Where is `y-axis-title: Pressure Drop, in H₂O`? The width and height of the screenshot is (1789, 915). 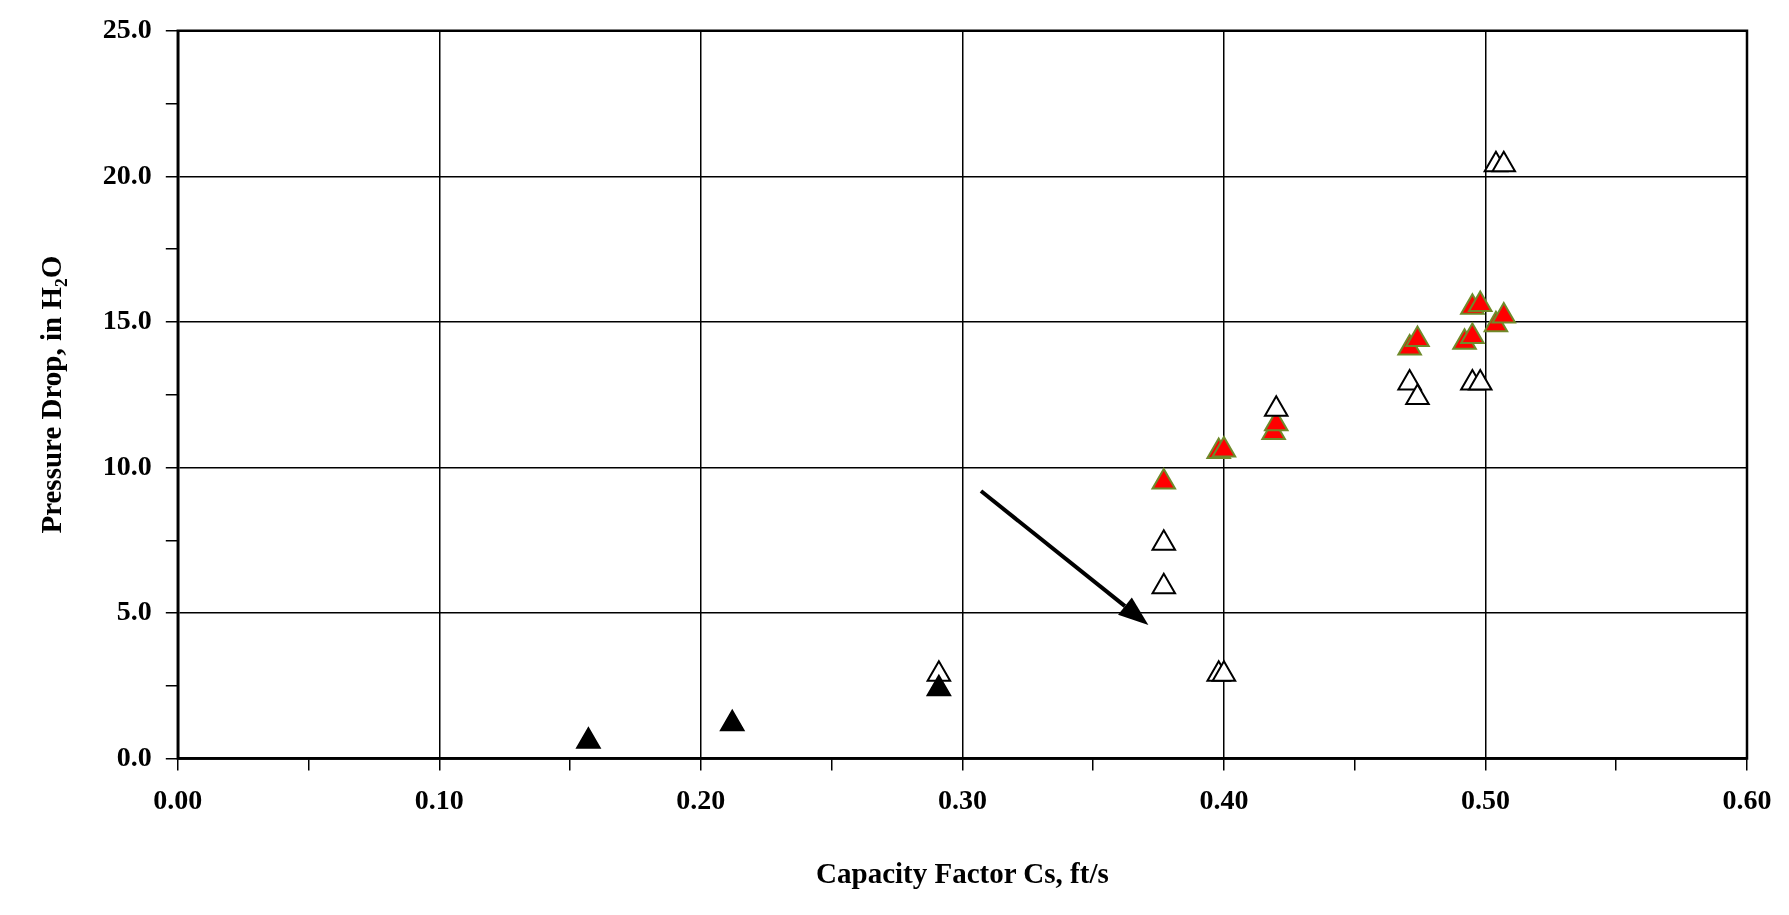 y-axis-title: Pressure Drop, in H₂O is located at coordinates (50, 394).